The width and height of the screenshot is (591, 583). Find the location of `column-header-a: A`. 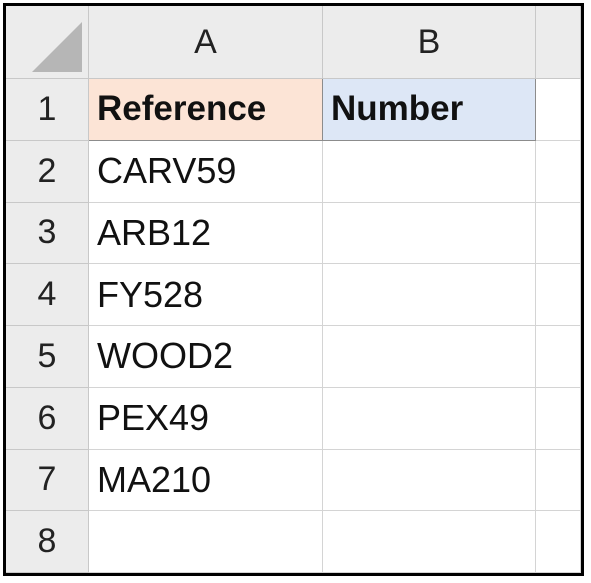

column-header-a: A is located at coordinates (206, 42).